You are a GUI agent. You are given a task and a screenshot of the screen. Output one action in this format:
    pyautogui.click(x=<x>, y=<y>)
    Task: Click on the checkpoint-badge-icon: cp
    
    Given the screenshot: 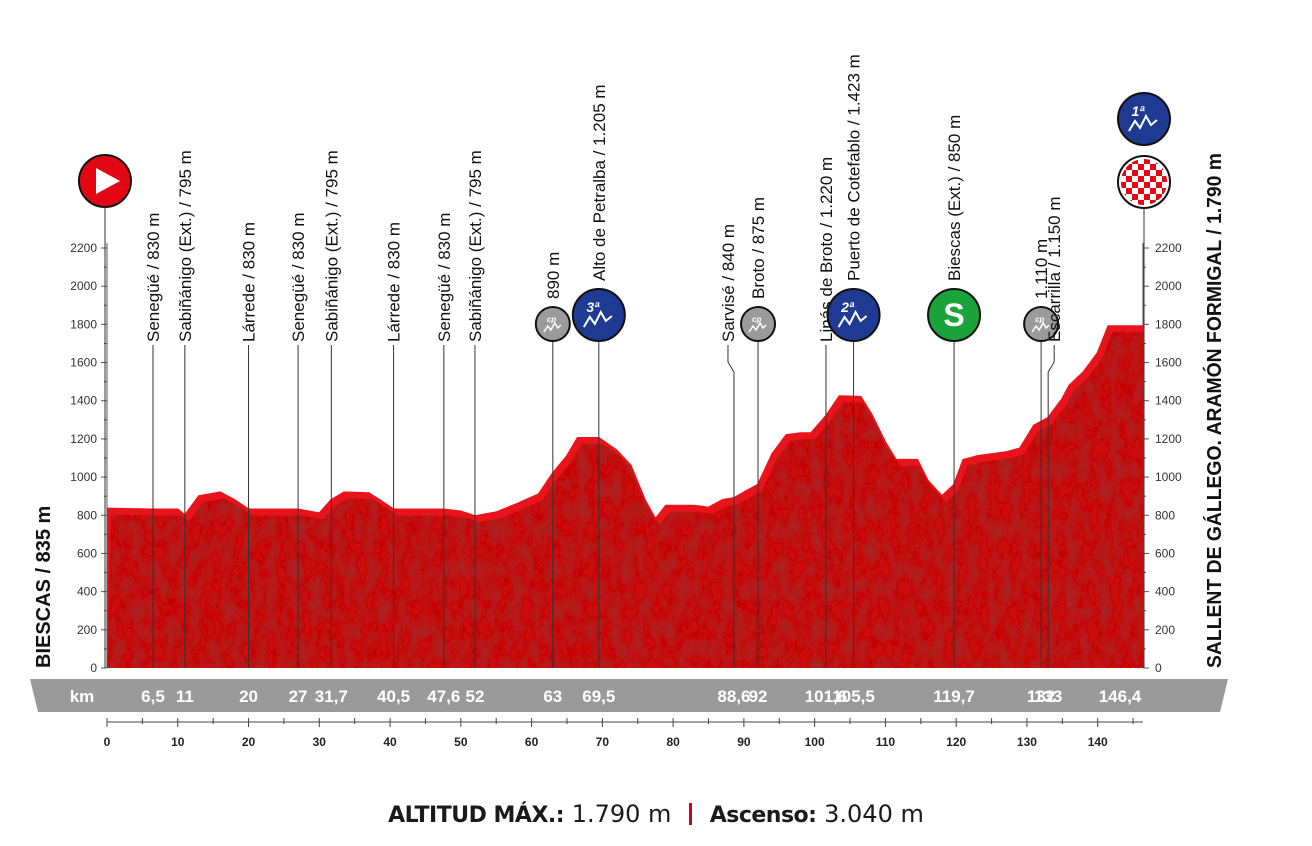 What is the action you would take?
    pyautogui.click(x=552, y=324)
    